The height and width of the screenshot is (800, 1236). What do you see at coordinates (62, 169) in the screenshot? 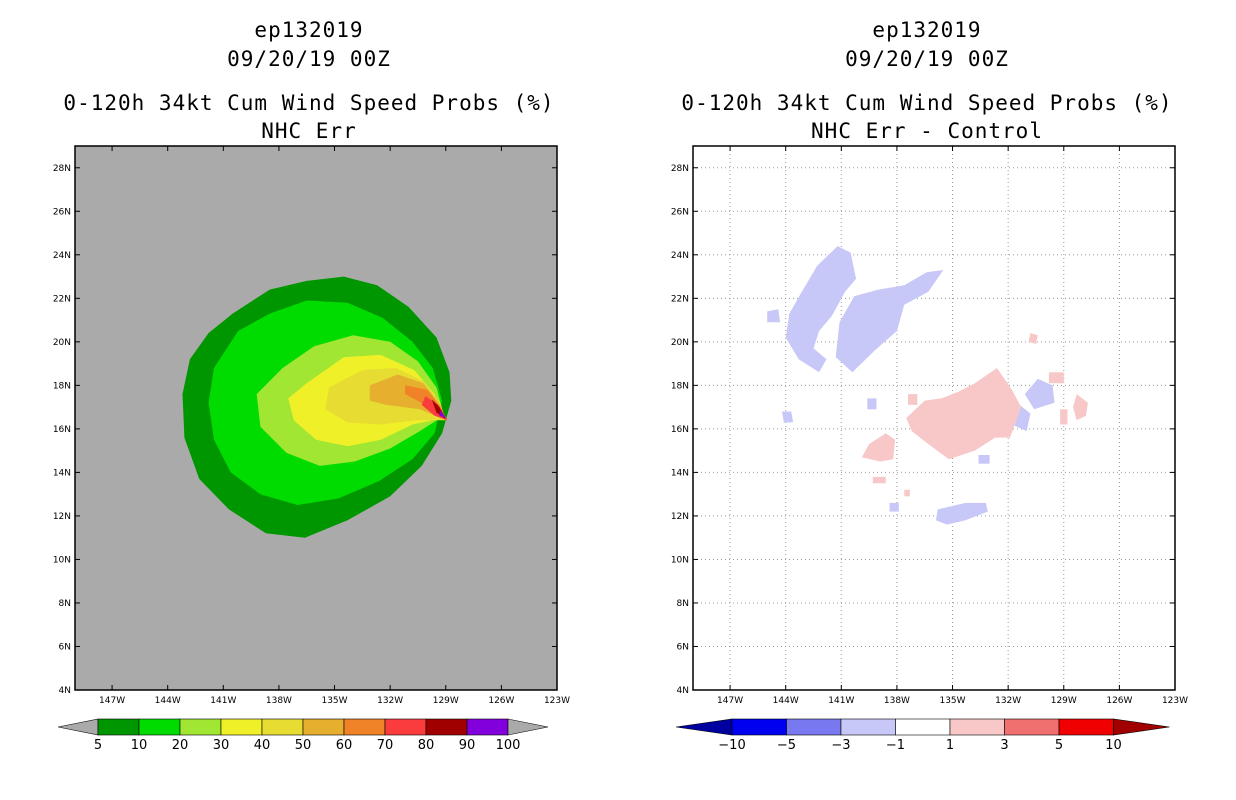
I see `y-tick-label: 28N` at bounding box center [62, 169].